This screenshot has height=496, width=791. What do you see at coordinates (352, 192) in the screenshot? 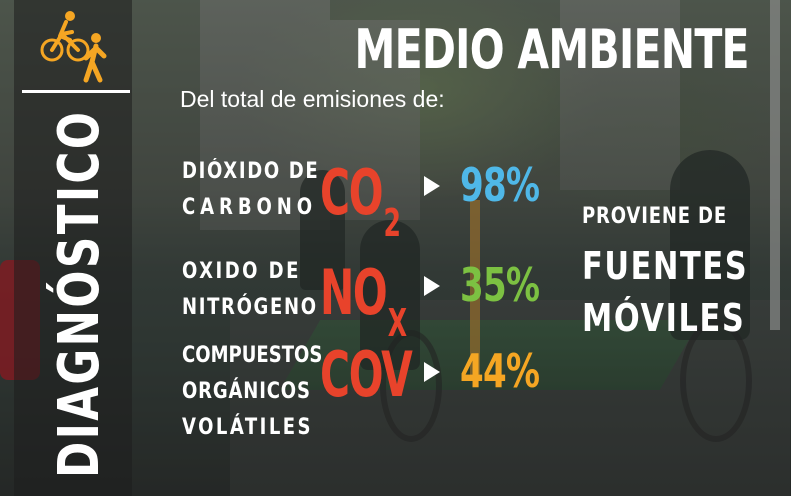
I see `formula-text: CO` at bounding box center [352, 192].